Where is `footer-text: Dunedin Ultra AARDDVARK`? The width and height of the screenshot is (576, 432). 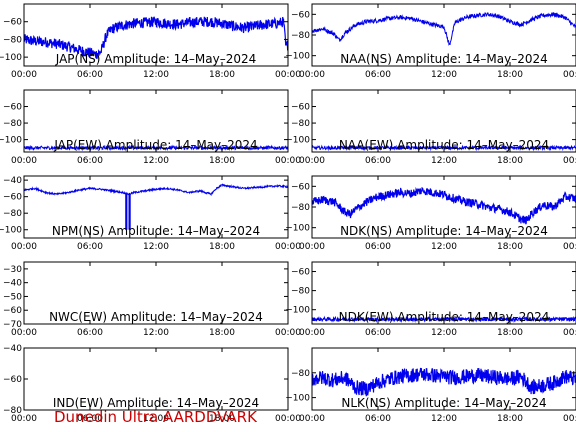
footer-text: Dunedin Ultra AARDDVARK is located at coordinates (155, 417).